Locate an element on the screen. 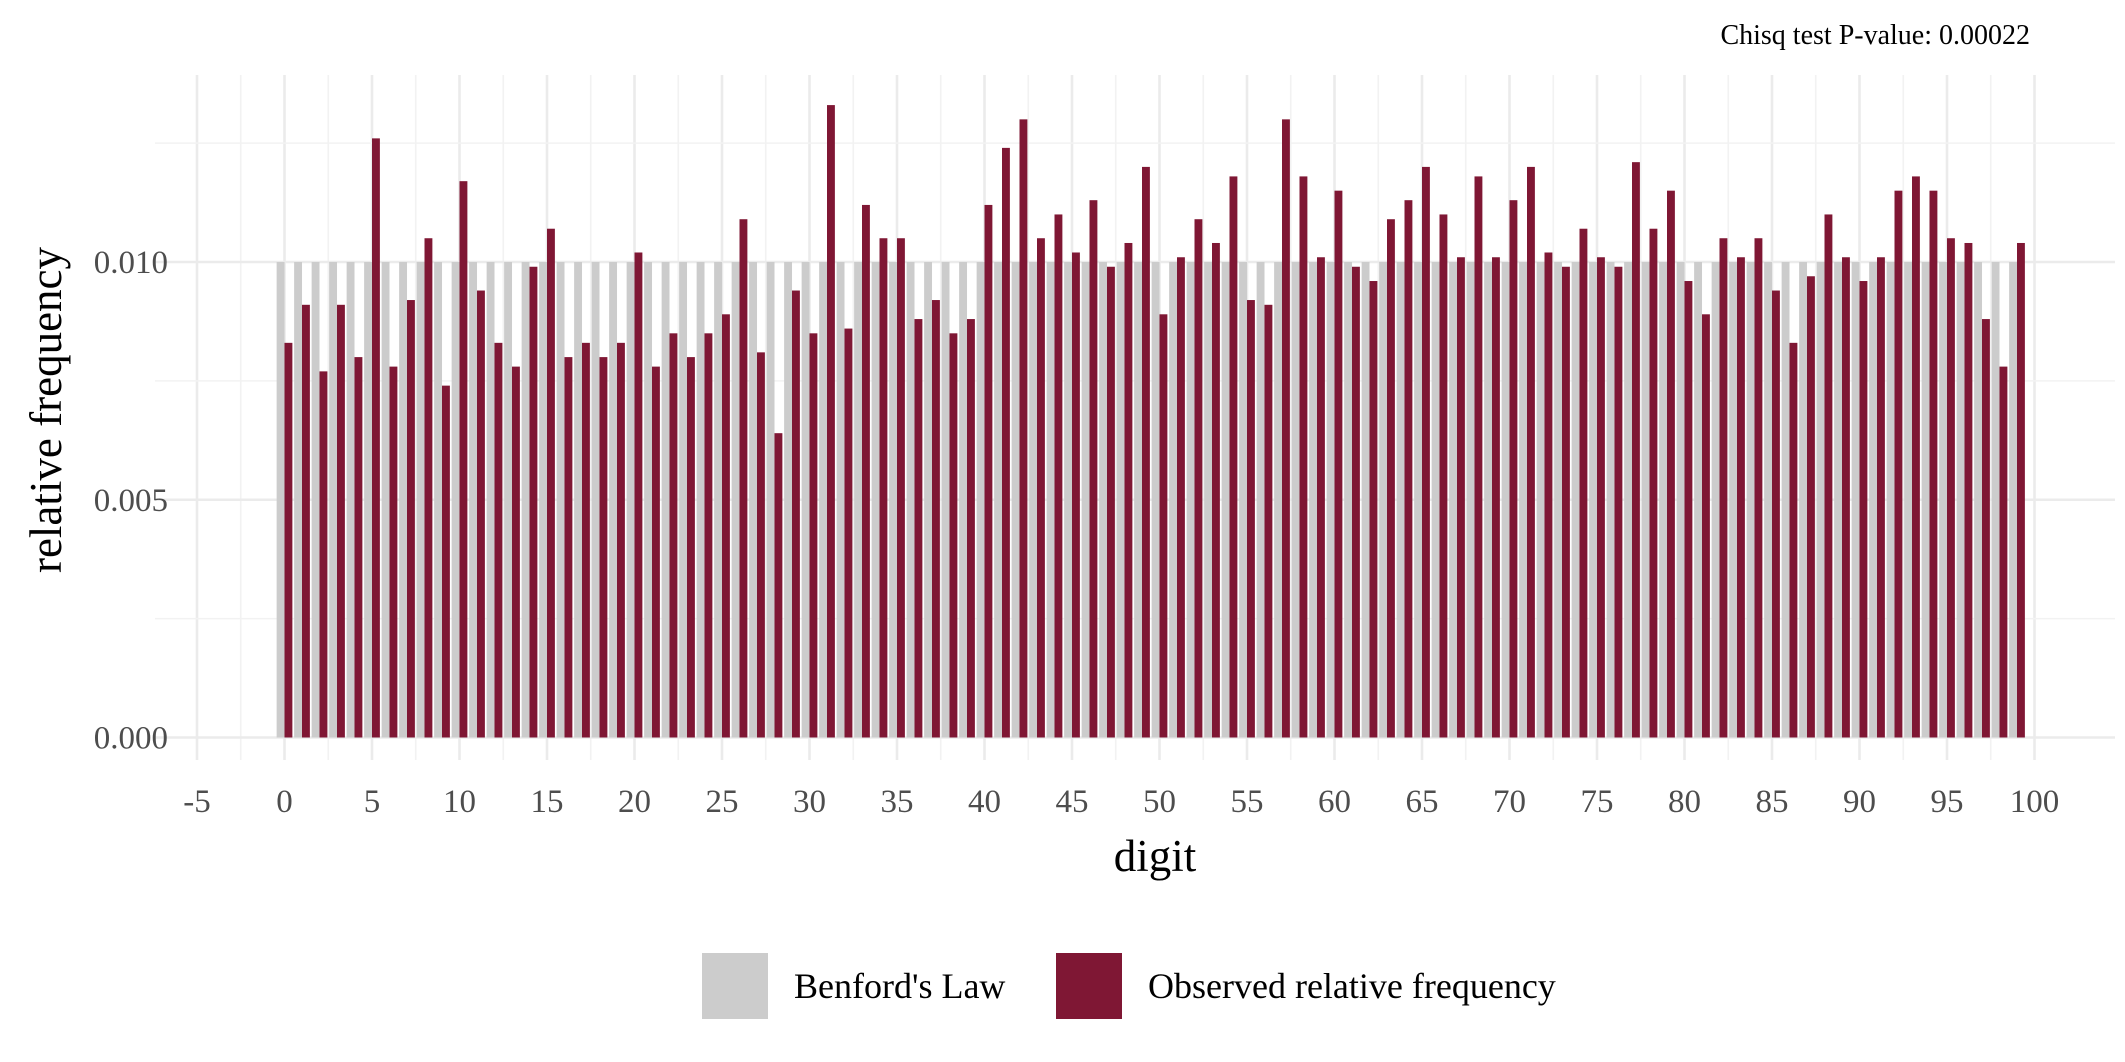 This screenshot has width=2125, height=1062. x-tick-label: 35 is located at coordinates (897, 802).